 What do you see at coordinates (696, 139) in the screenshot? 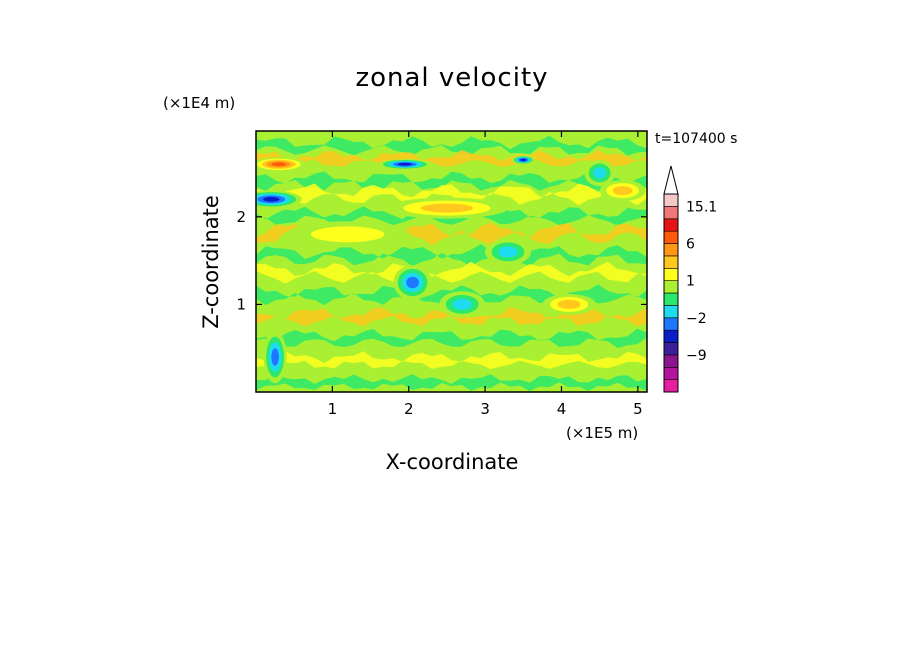
I see `time-label: t=107400 s` at bounding box center [696, 139].